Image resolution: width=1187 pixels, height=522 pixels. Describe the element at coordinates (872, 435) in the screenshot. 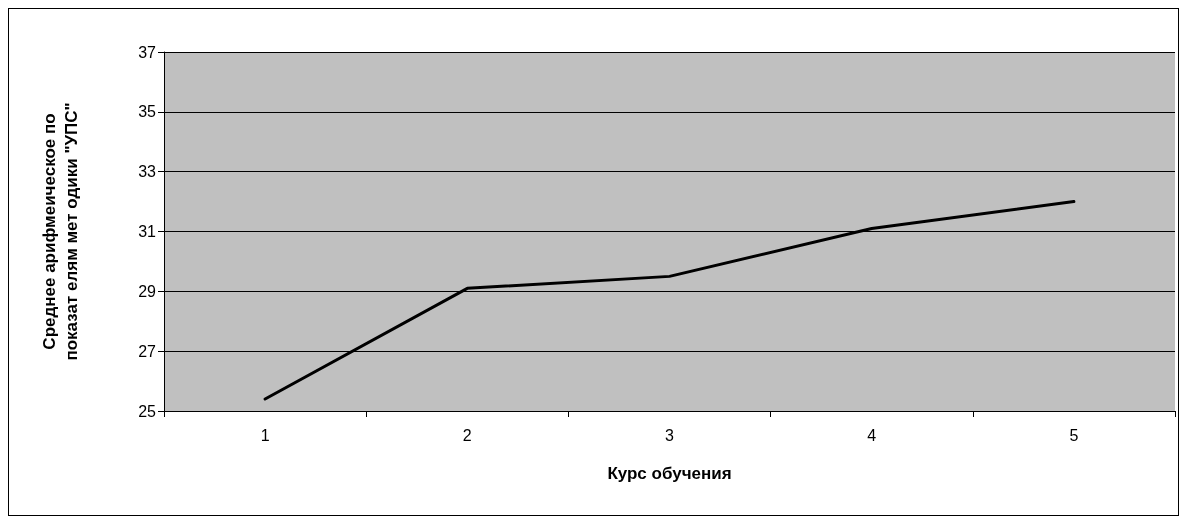

I see `x-tick-label: 4` at that location.